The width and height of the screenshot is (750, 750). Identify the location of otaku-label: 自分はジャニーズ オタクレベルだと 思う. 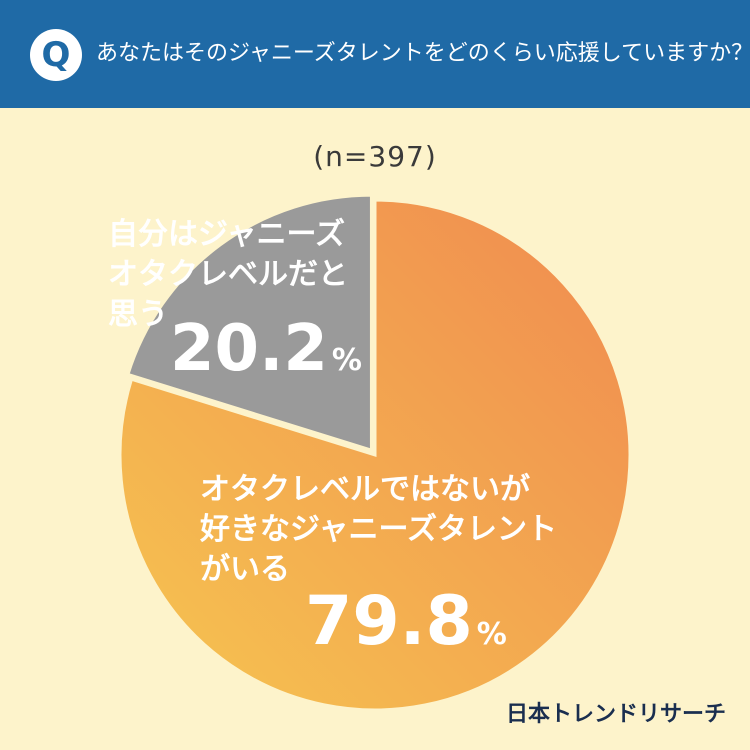
(228, 275).